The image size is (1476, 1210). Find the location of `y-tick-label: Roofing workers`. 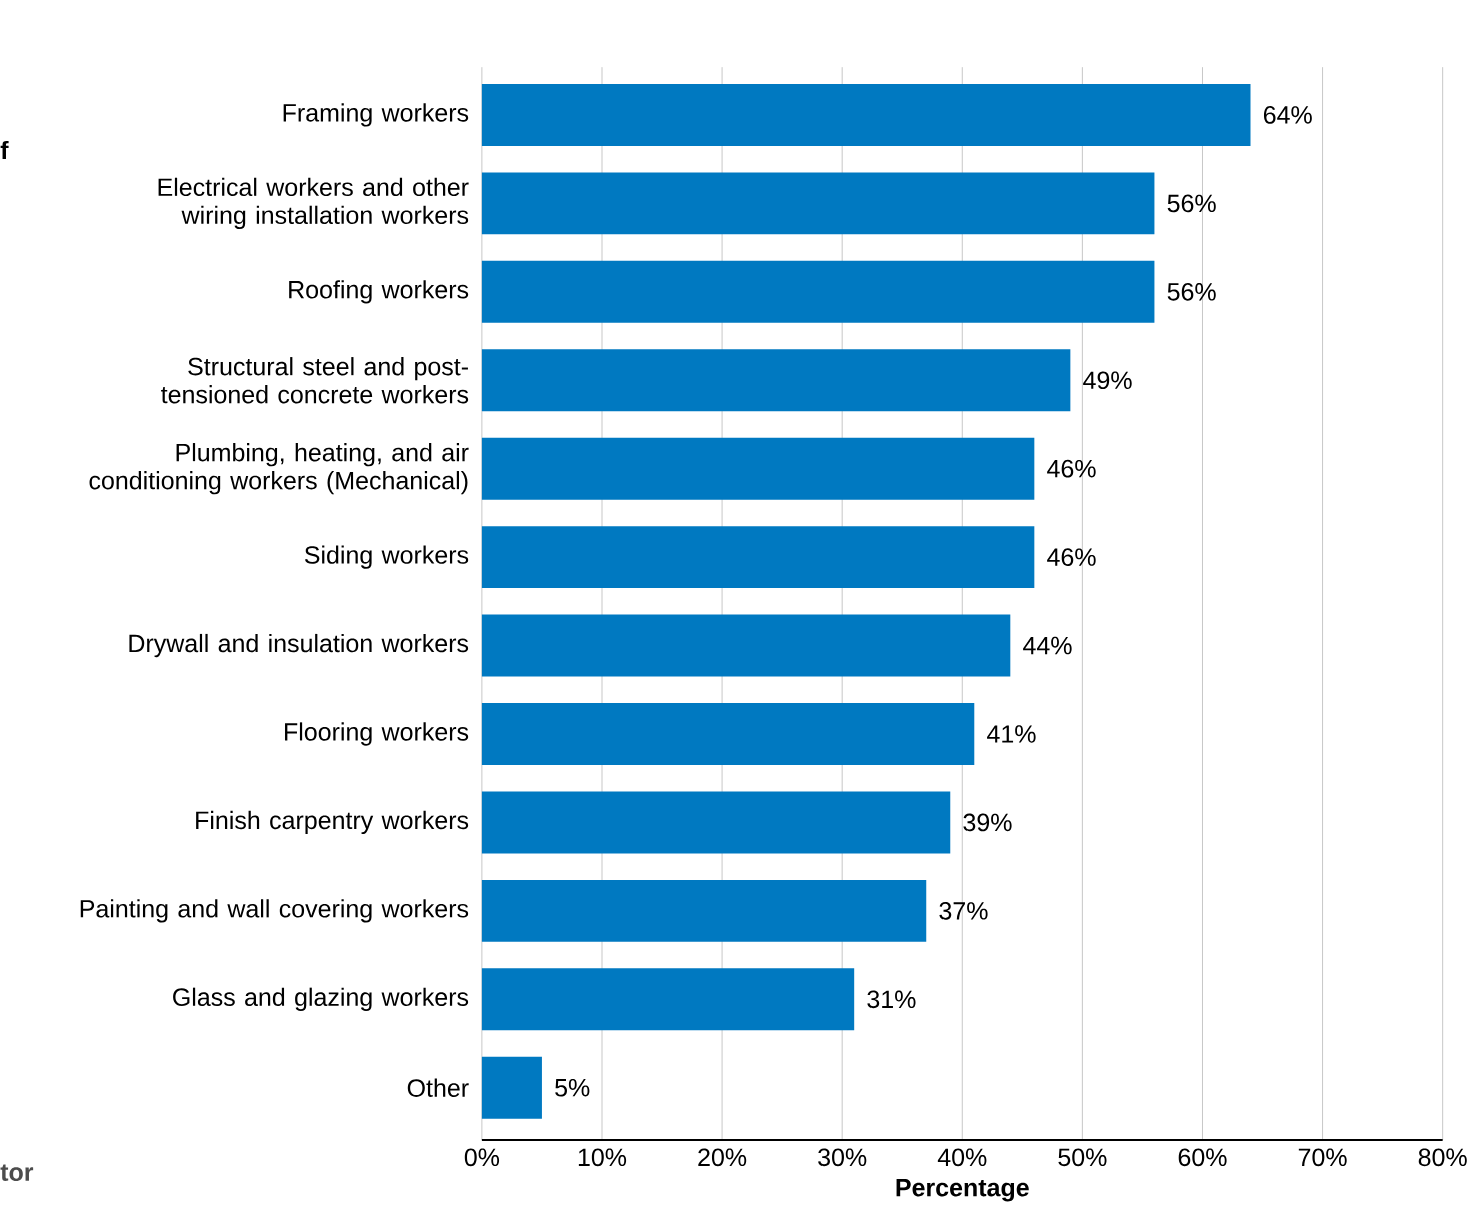

y-tick-label: Roofing workers is located at coordinates (379, 292).